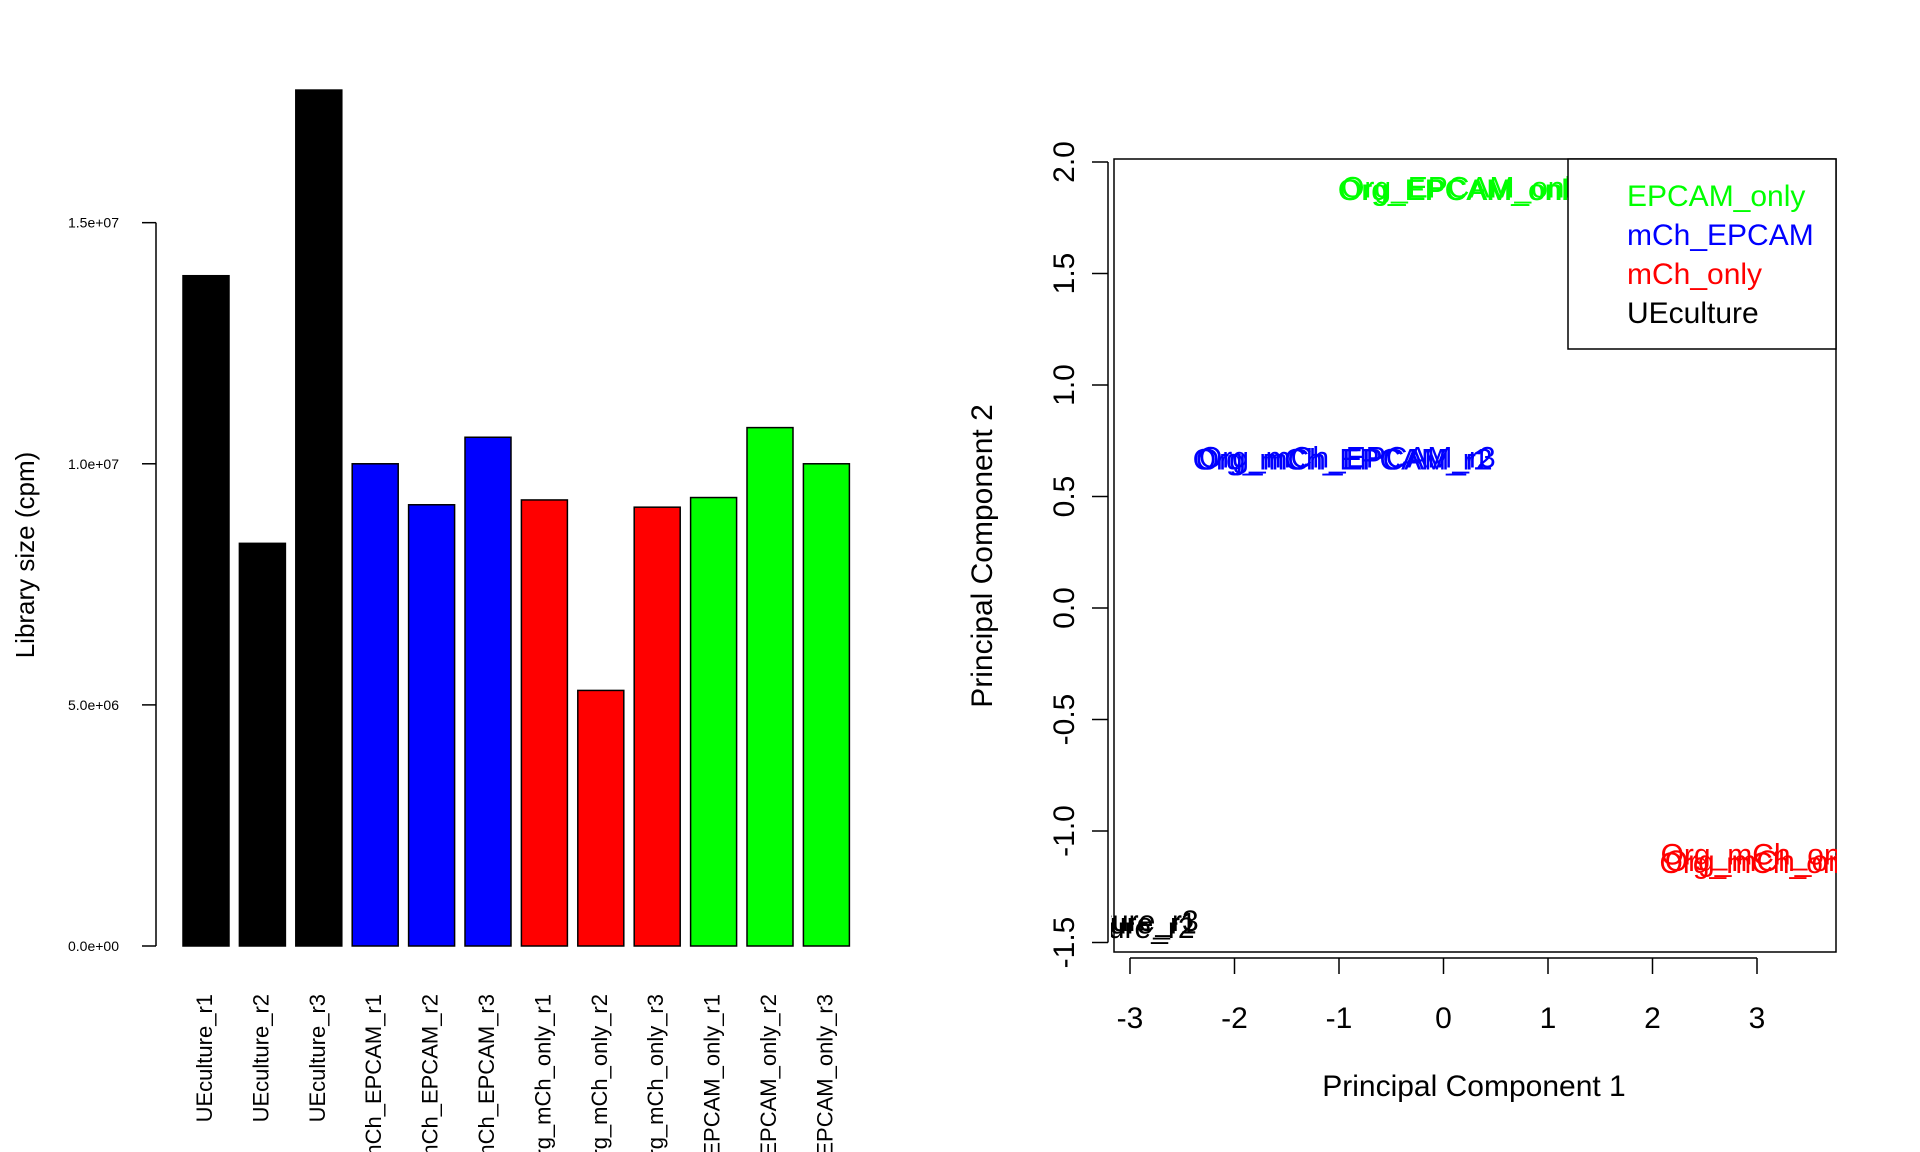  I want to click on bar-y-tick-label: 1.0e+07, so click(93, 464).